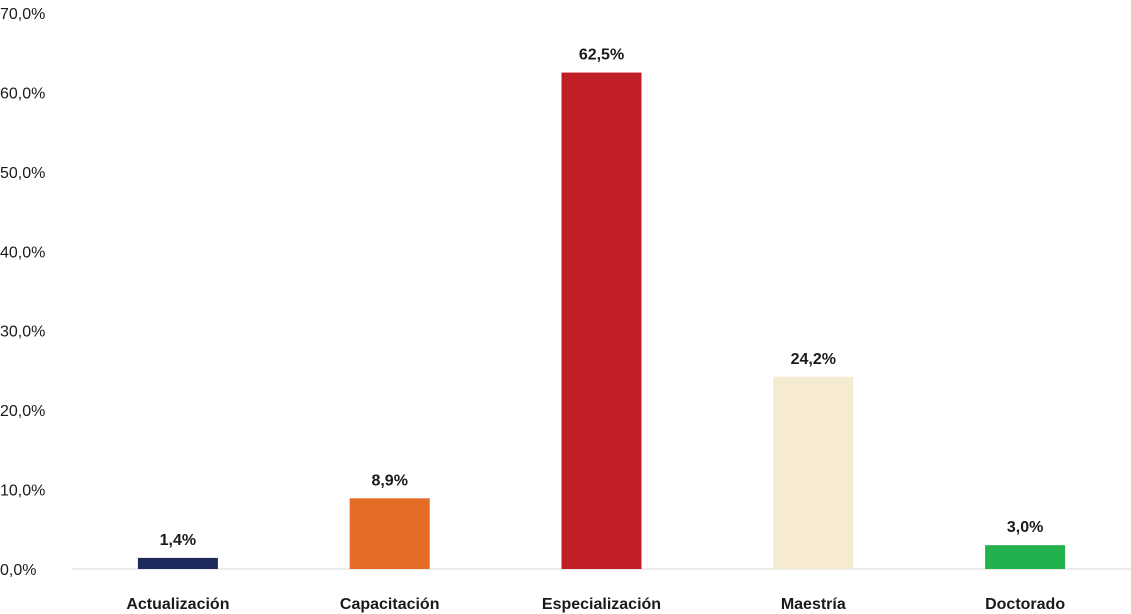 The image size is (1131, 614). Describe the element at coordinates (813, 359) in the screenshot. I see `data-label: 24,2%` at that location.